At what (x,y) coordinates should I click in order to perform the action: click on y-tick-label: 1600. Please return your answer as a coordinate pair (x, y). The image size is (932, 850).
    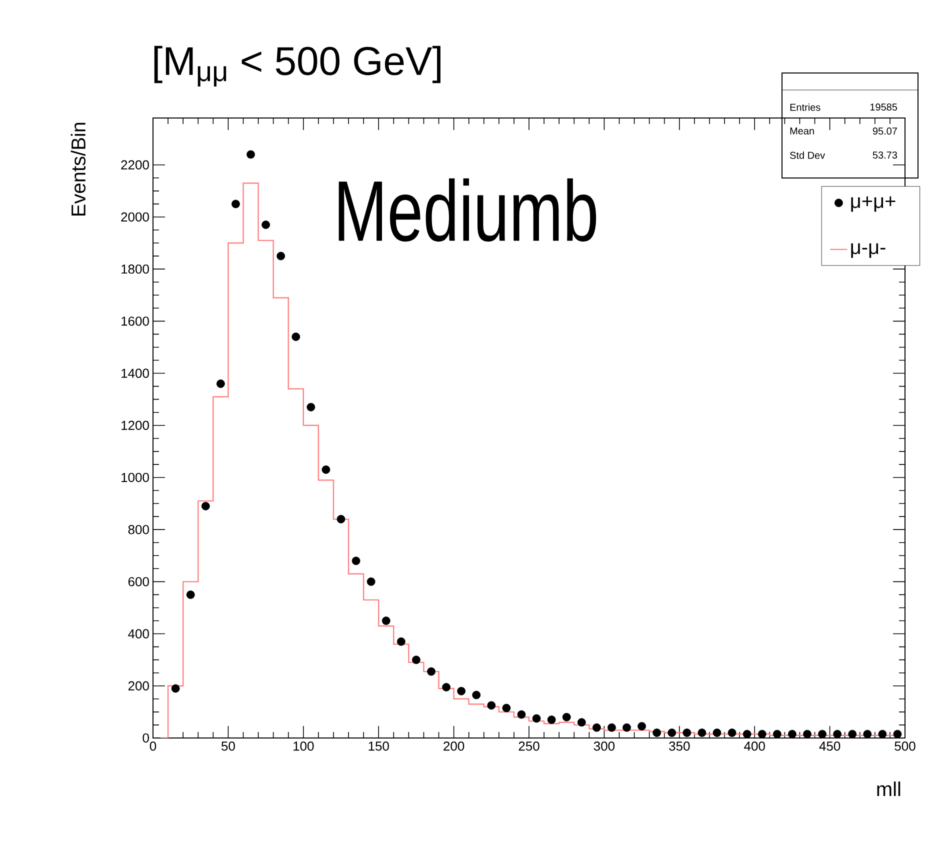
    Looking at the image, I should click on (135, 321).